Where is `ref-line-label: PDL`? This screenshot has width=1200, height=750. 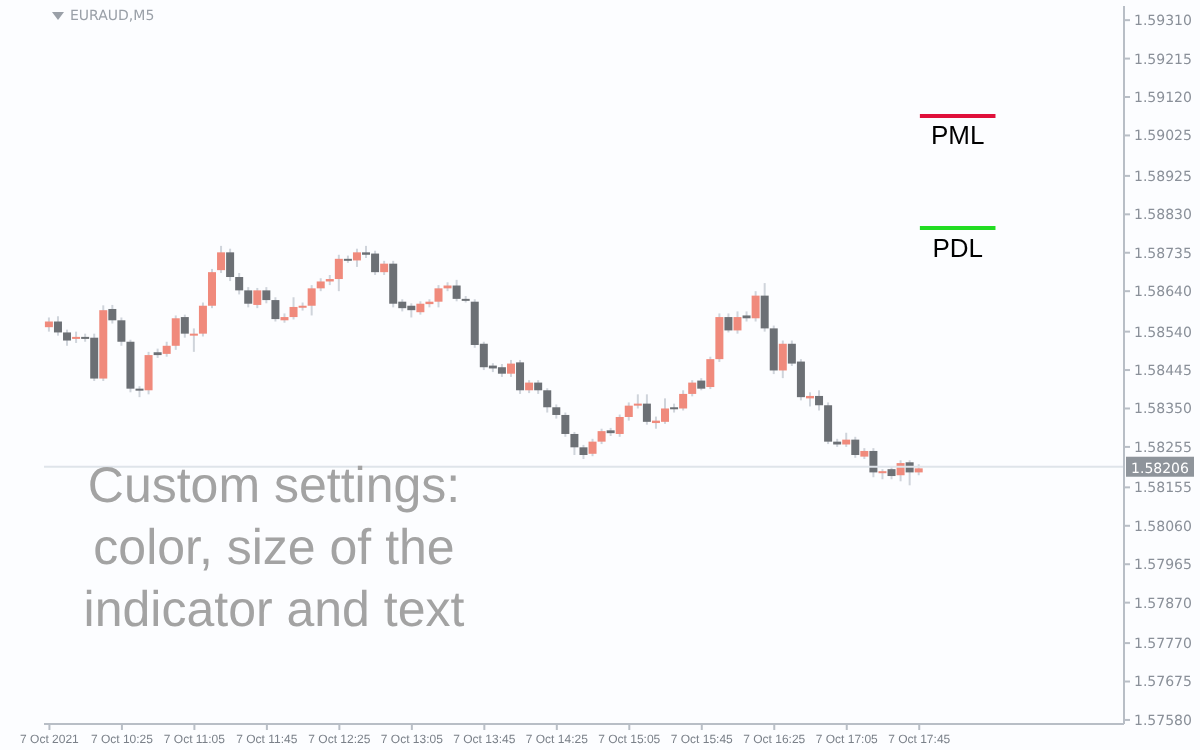 ref-line-label: PDL is located at coordinates (957, 247).